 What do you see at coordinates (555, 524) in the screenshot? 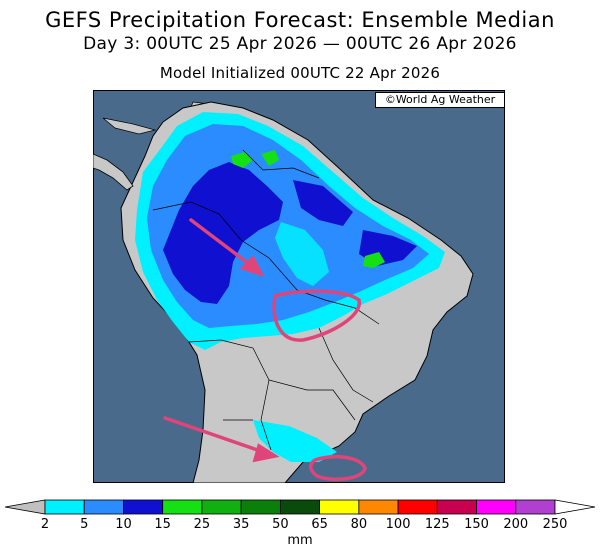
I see `colorbar-tick-label: 250` at bounding box center [555, 524].